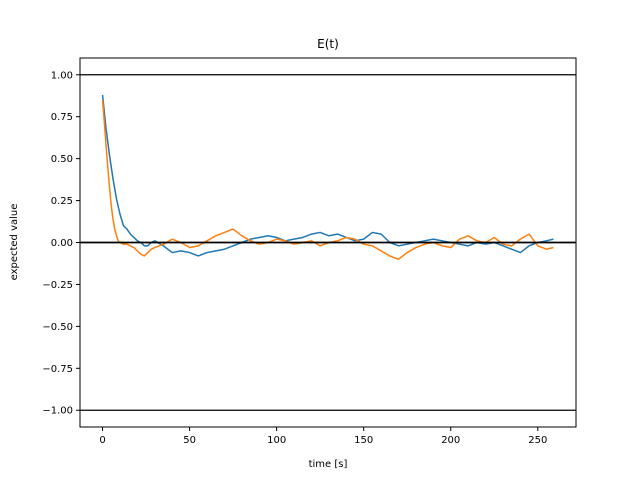 This screenshot has height=480, width=640. I want to click on x-tick-label: 150, so click(363, 440).